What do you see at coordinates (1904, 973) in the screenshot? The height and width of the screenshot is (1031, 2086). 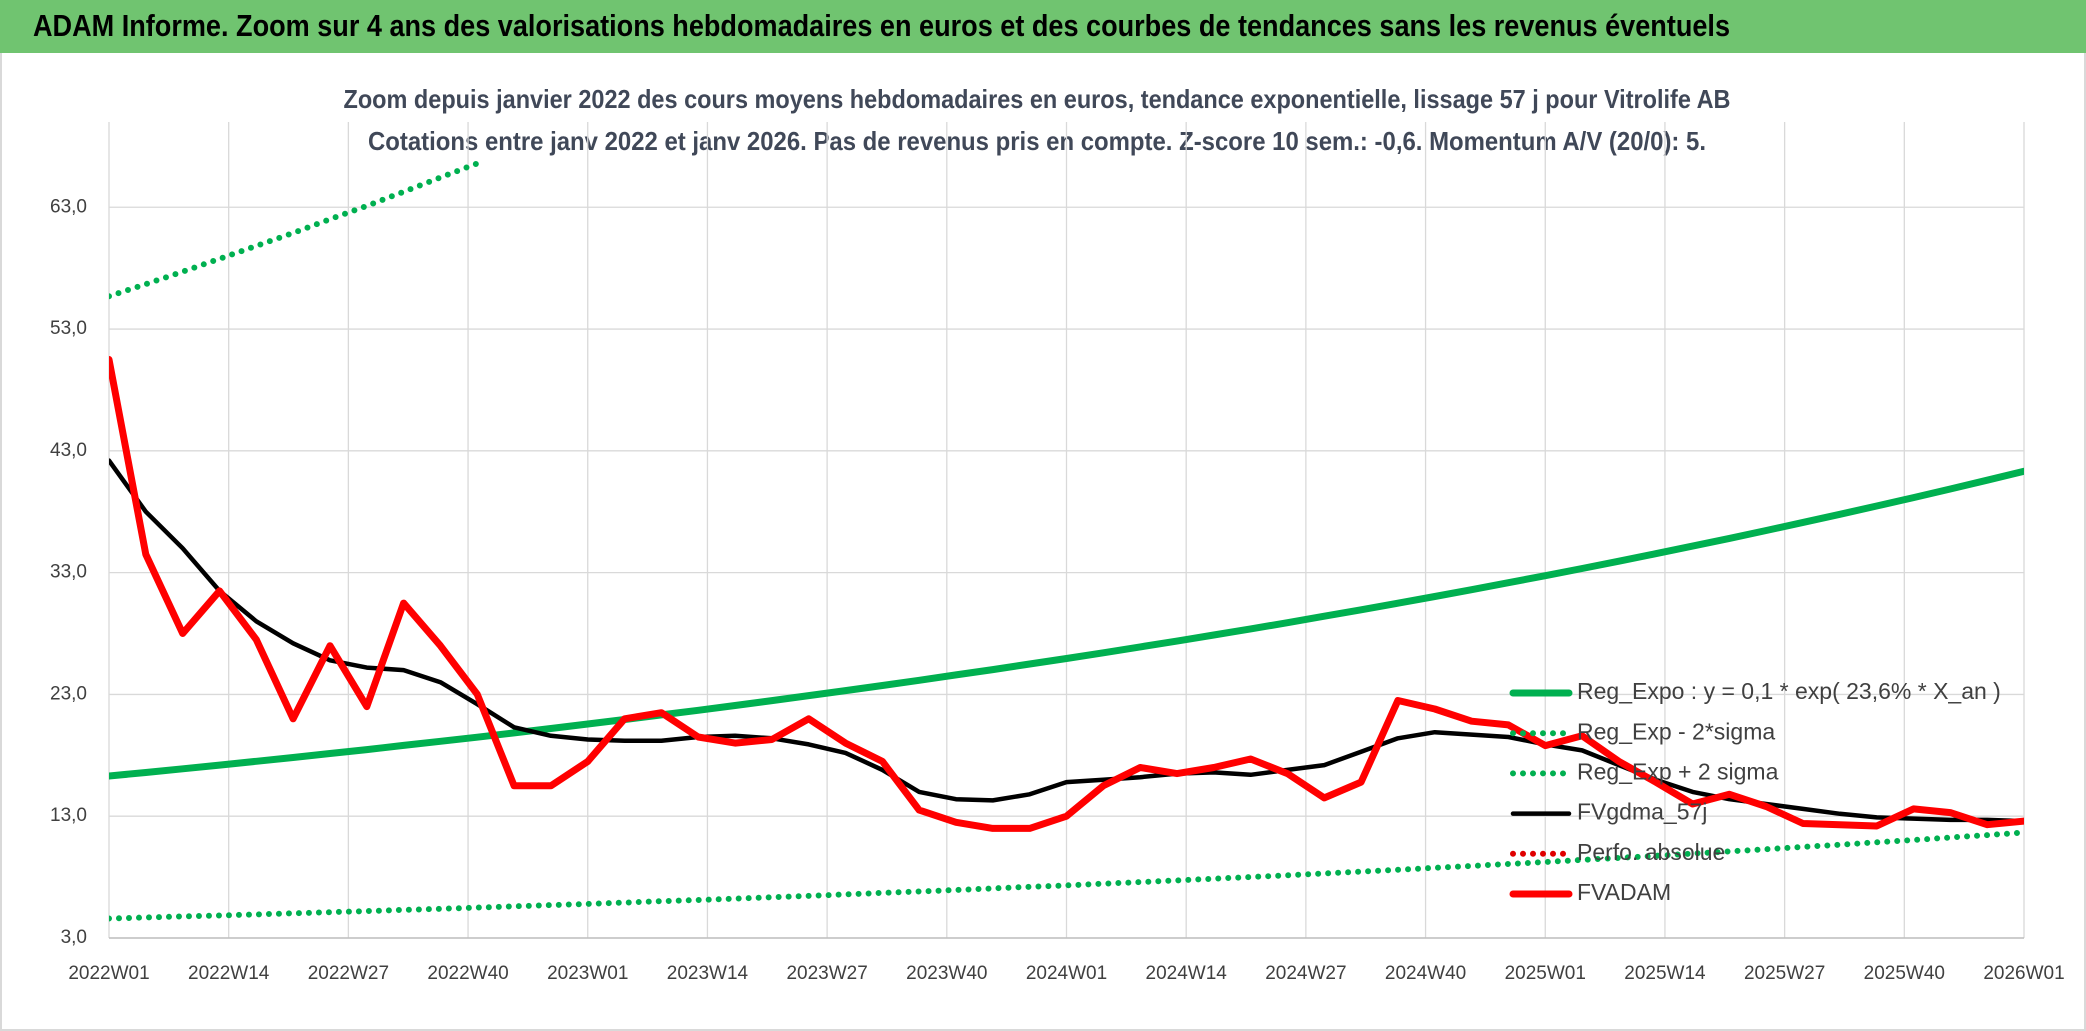 I see `x-tick-label: 2025W40` at bounding box center [1904, 973].